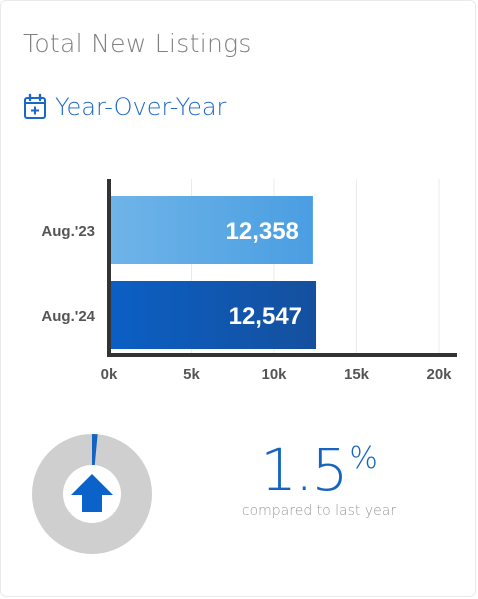 The width and height of the screenshot is (478, 599). What do you see at coordinates (363, 458) in the screenshot?
I see `change-unit: %` at bounding box center [363, 458].